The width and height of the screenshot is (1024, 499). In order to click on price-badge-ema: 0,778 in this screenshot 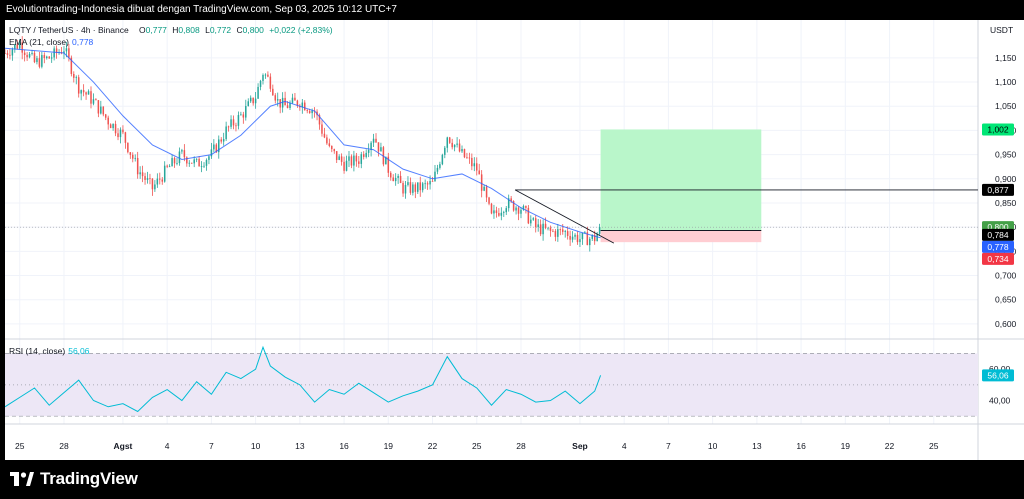, I will do `click(998, 246)`.